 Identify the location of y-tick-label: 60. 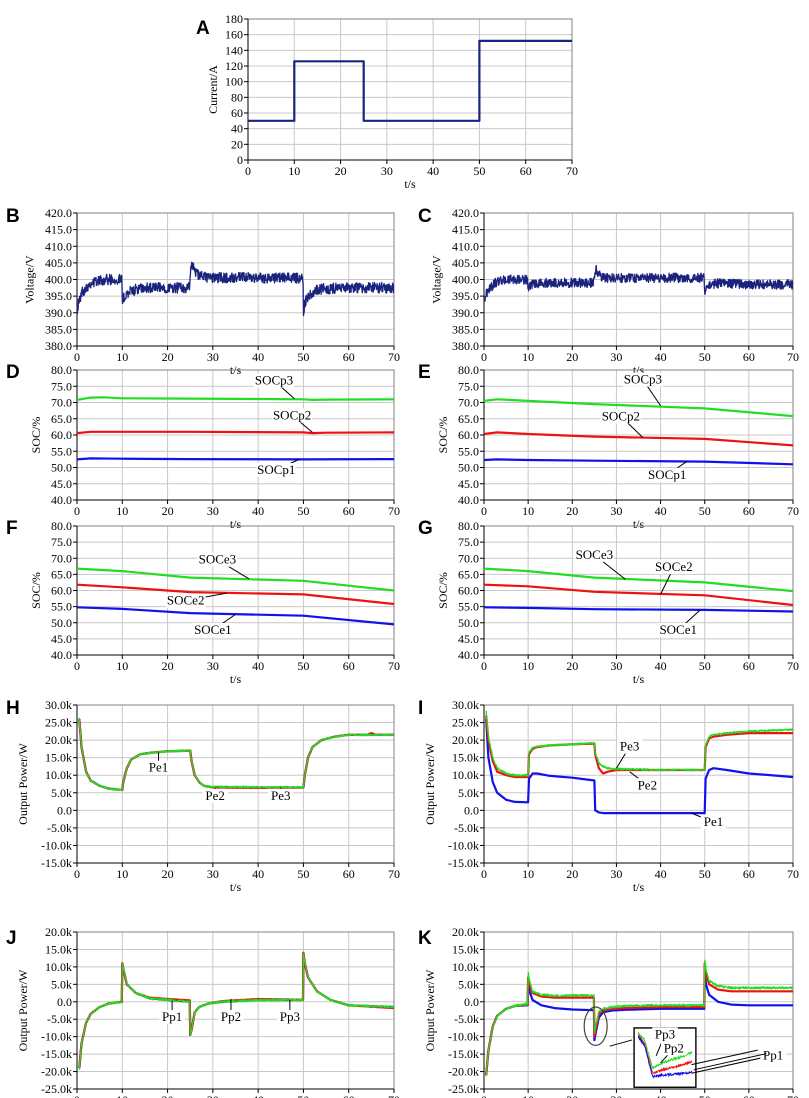
(237, 113).